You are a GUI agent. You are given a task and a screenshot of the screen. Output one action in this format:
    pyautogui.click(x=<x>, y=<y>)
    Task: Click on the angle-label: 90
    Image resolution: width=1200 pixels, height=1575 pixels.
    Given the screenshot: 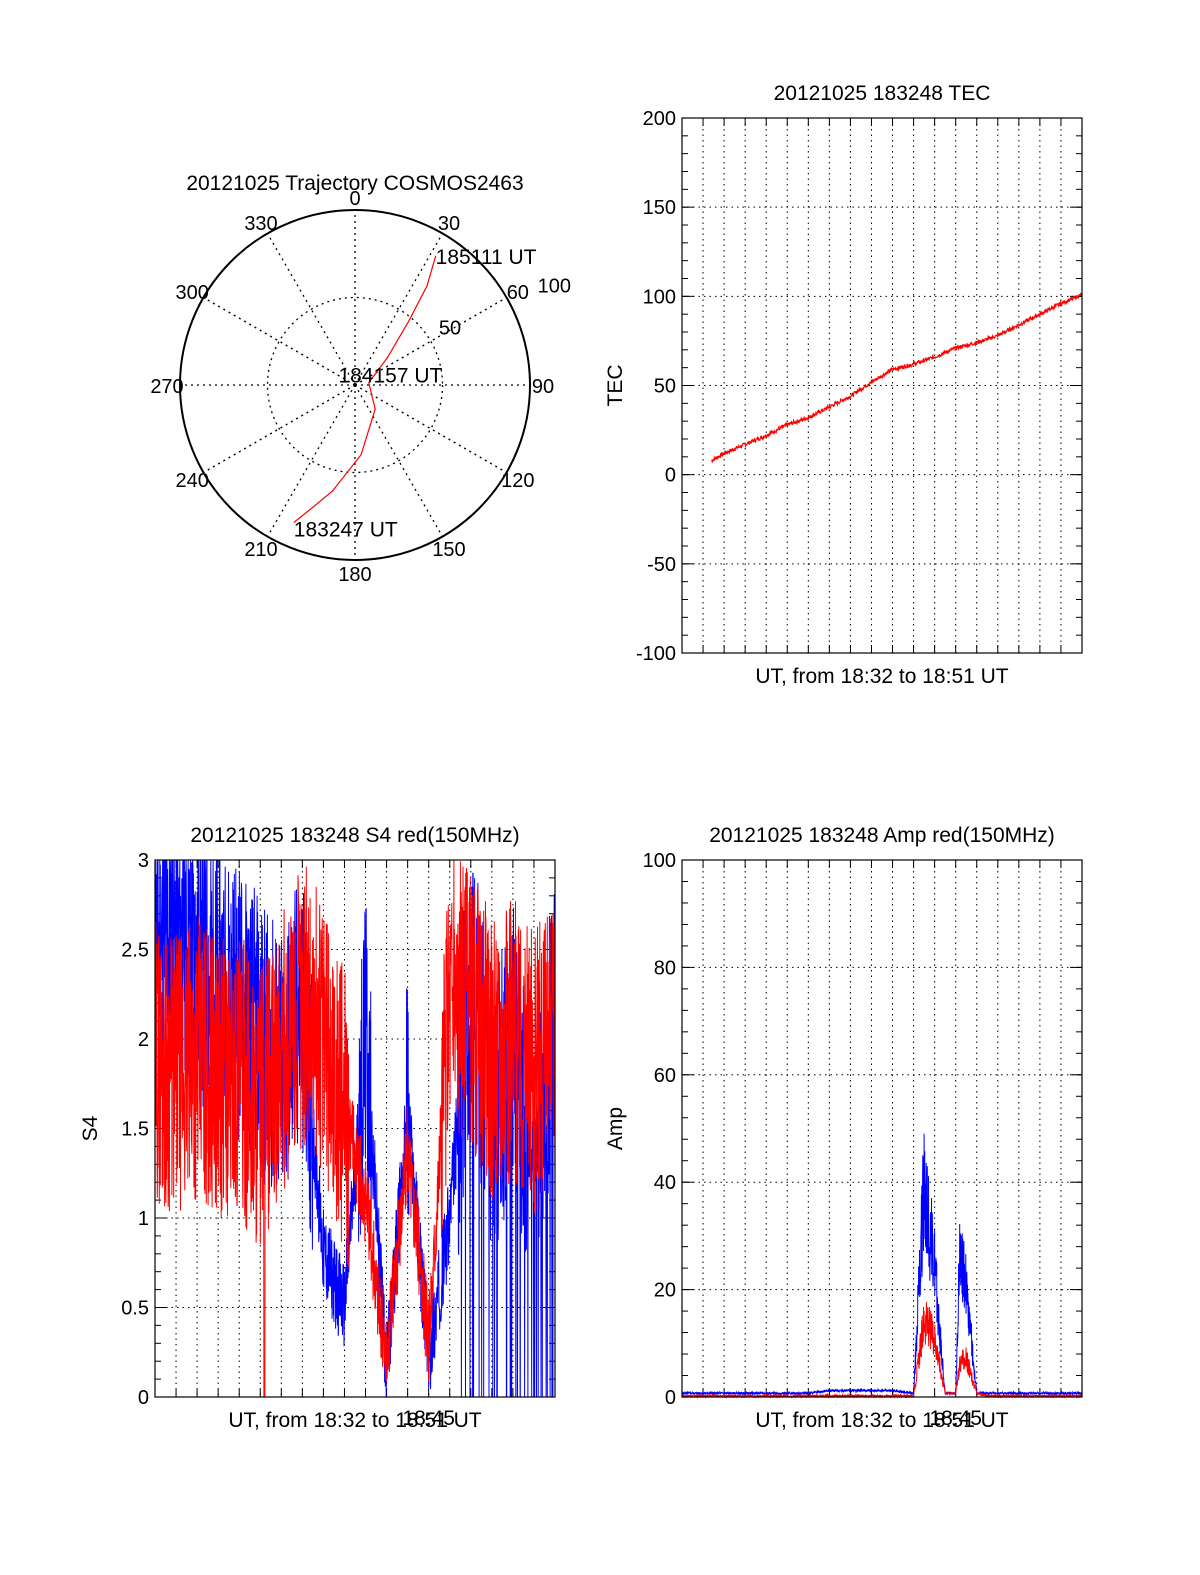 What is the action you would take?
    pyautogui.click(x=543, y=387)
    